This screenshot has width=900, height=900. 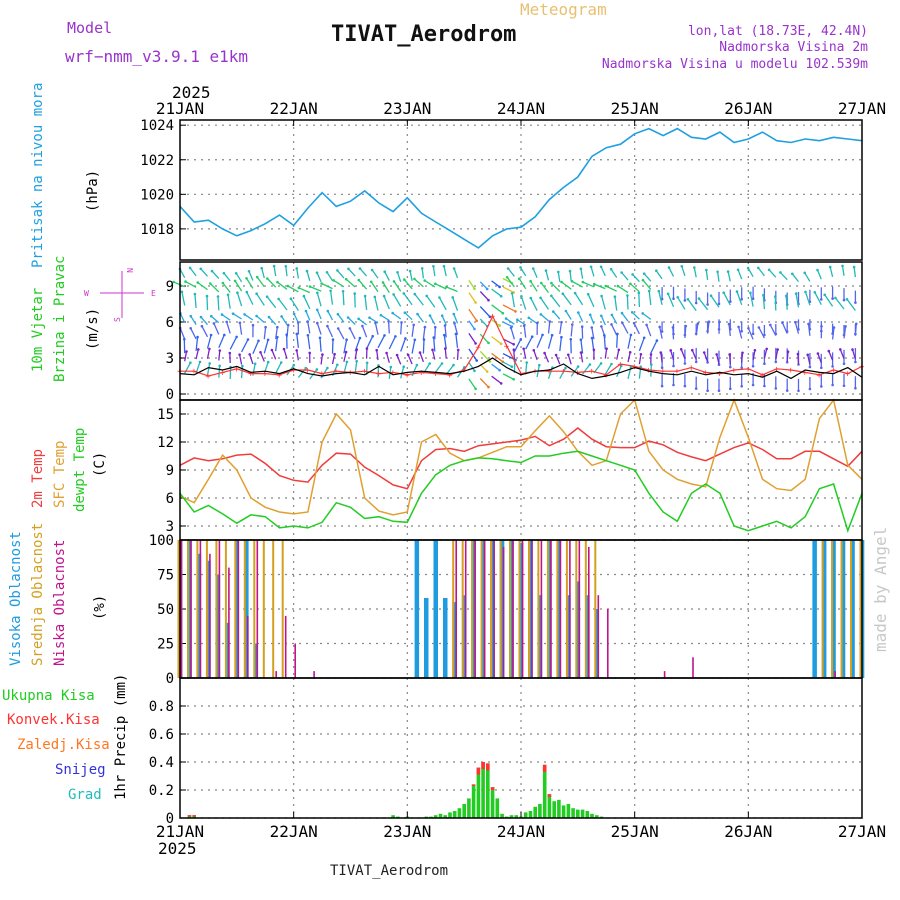 I want to click on x-tick-label-top: 23JAN, so click(x=407, y=108).